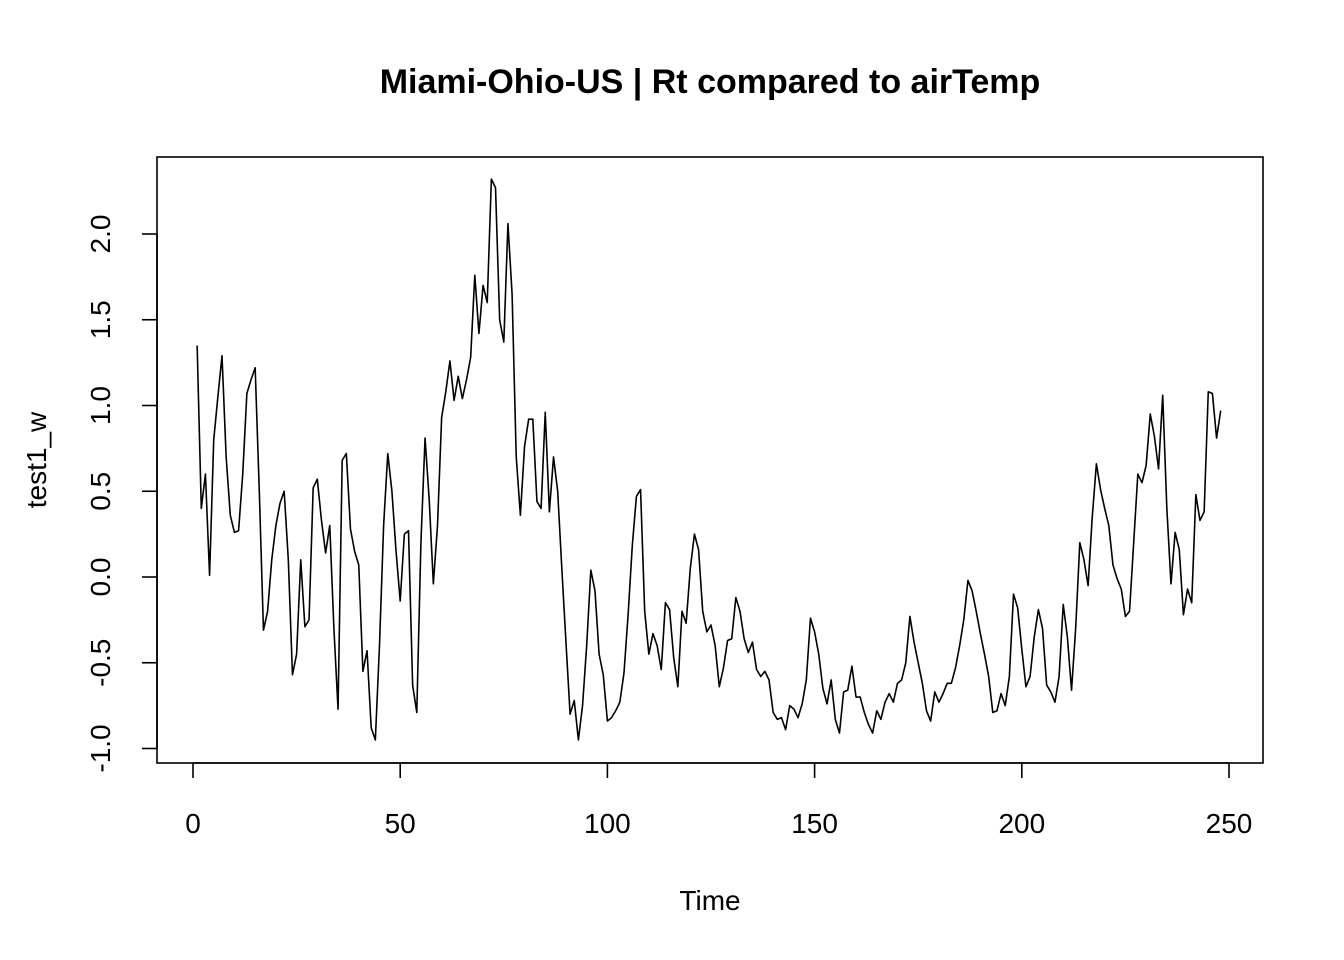 This screenshot has height=960, width=1344. Describe the element at coordinates (100, 405) in the screenshot. I see `y-tick-label: 1.0` at that location.